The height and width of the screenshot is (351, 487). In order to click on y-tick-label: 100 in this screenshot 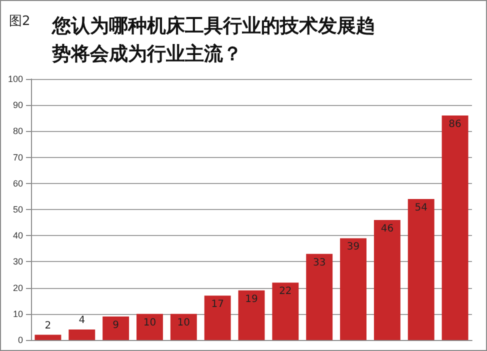, I will do `click(15, 79)`.